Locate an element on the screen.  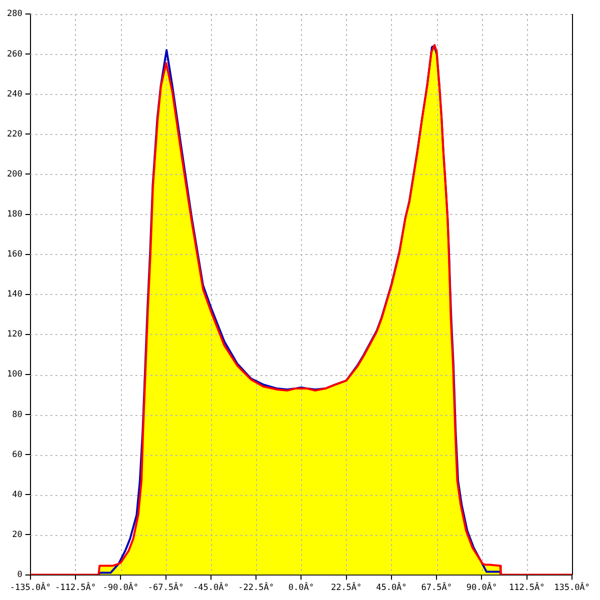
x-tick-label: -45.0Â° is located at coordinates (210, 588).